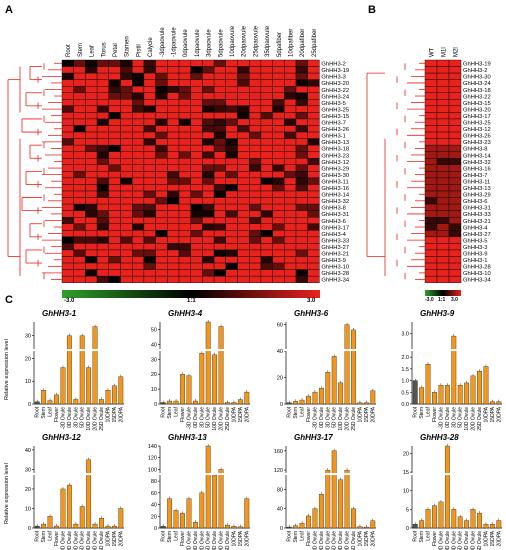 The width and height of the screenshot is (506, 550). I want to click on y-tick-label: 0, so click(407, 529).